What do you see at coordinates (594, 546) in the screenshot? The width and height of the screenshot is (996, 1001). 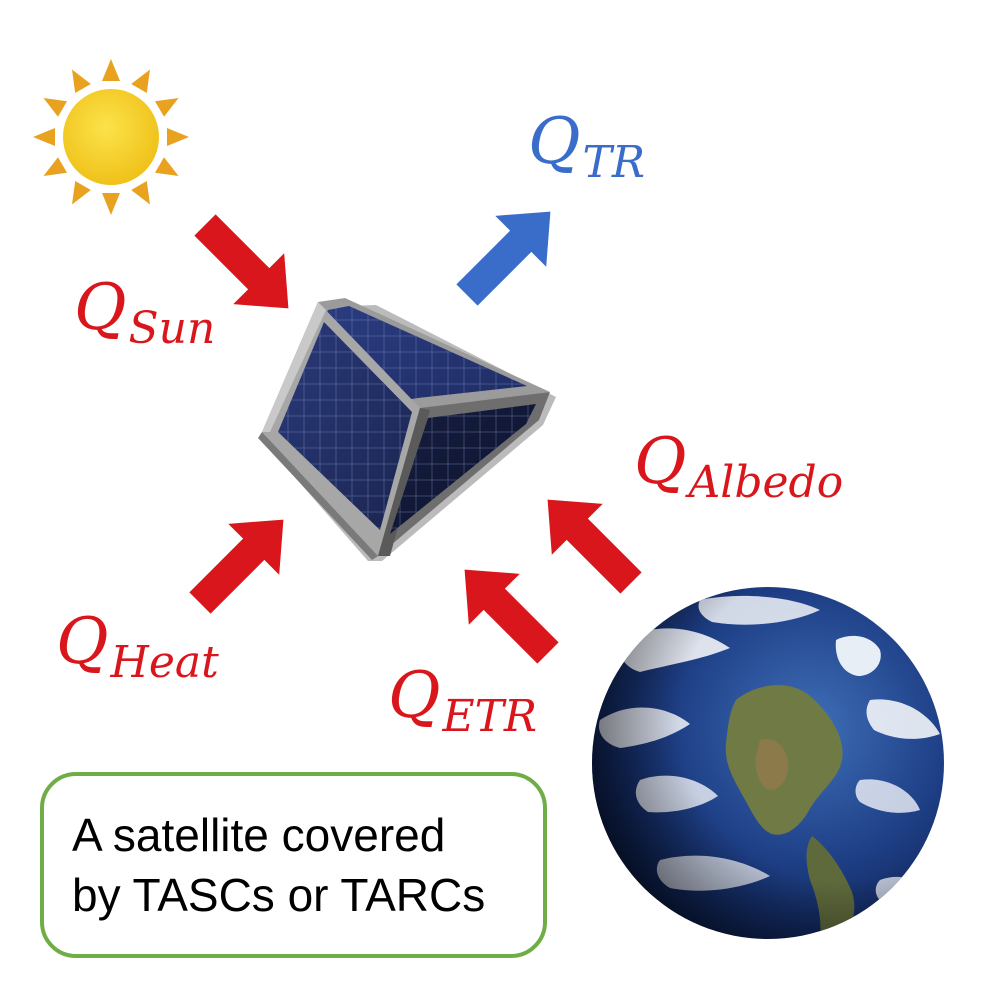 I see `arrow-q-albedo` at bounding box center [594, 546].